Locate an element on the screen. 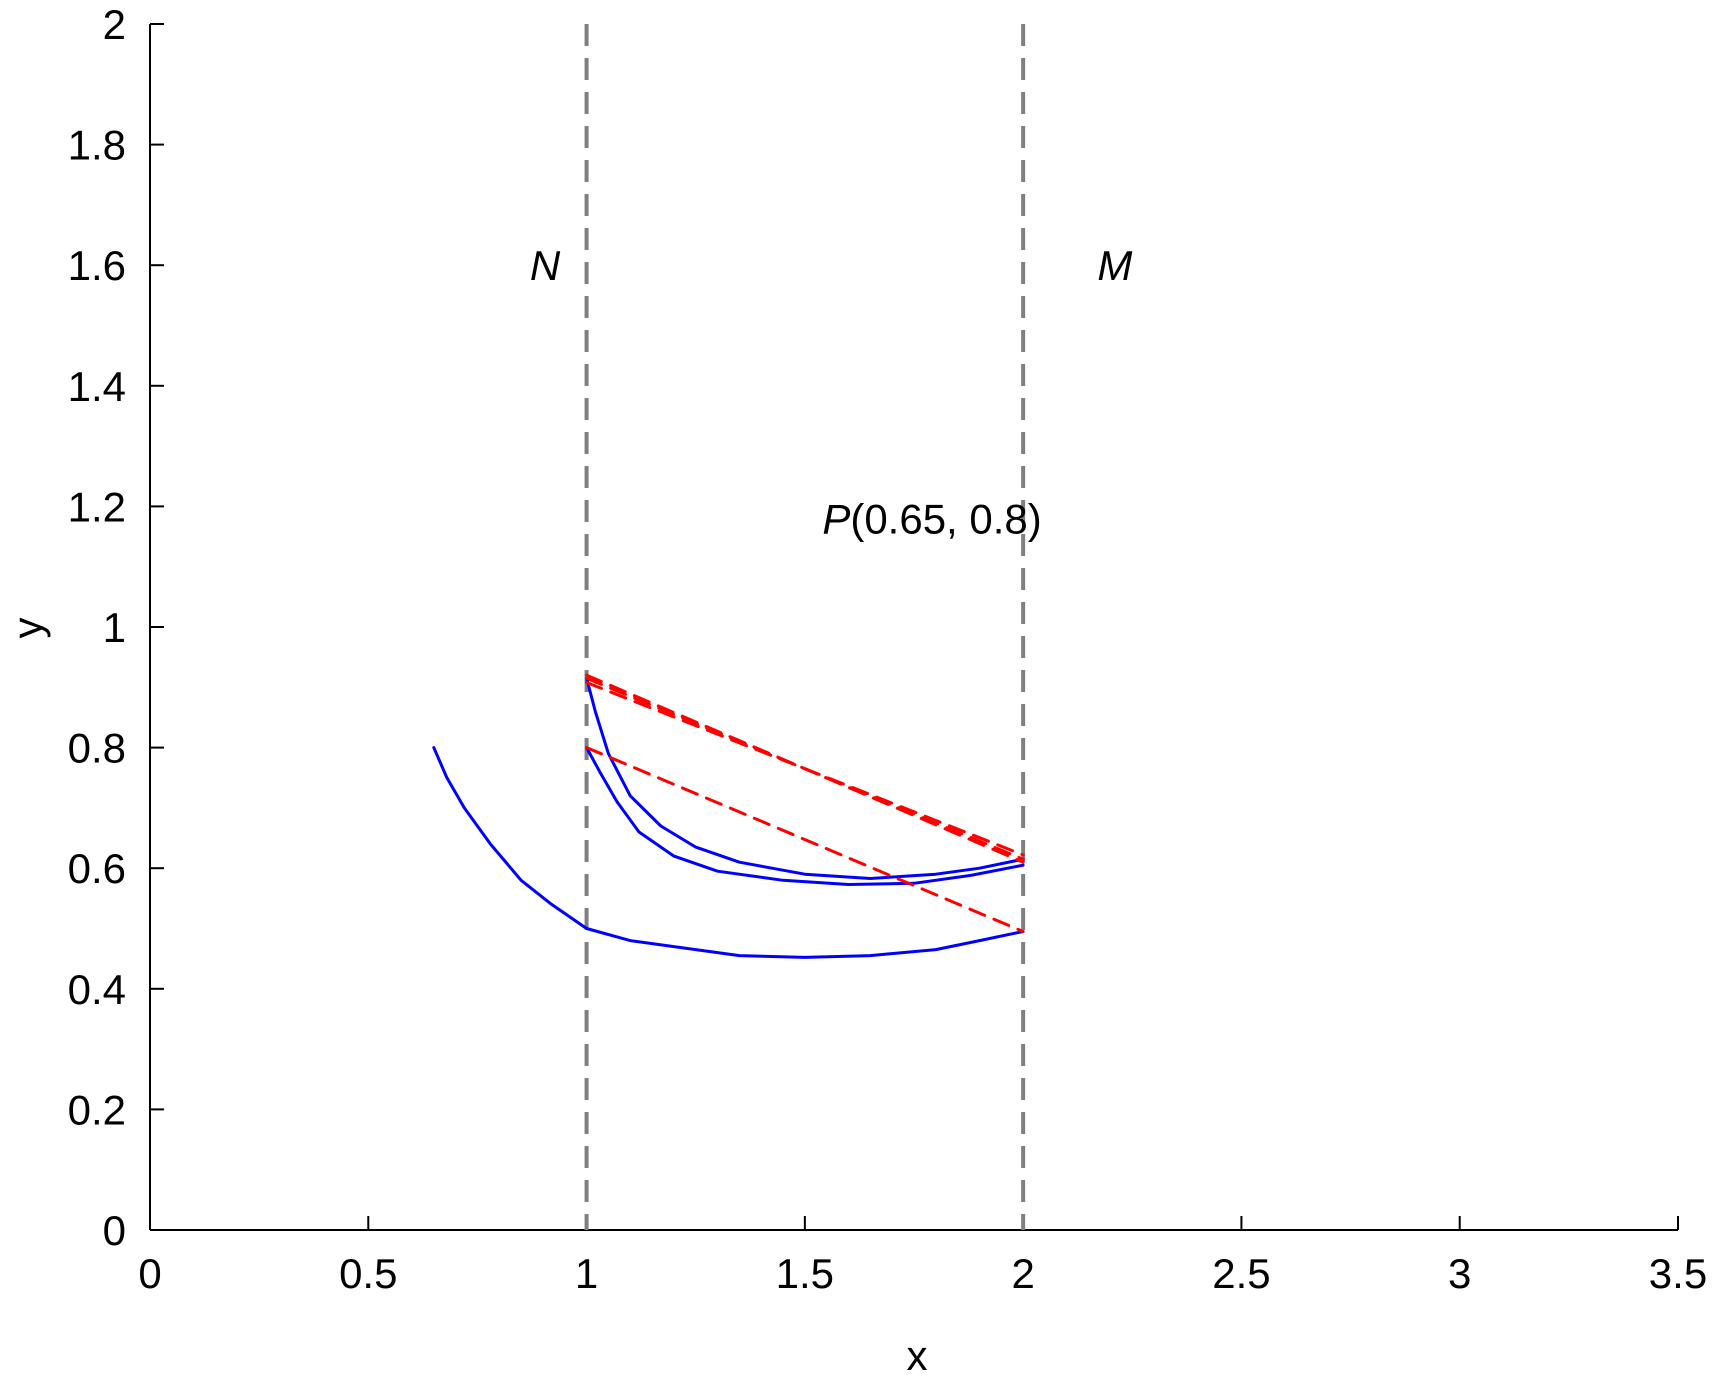  x-tick-label: 2.5 is located at coordinates (1241, 1273).